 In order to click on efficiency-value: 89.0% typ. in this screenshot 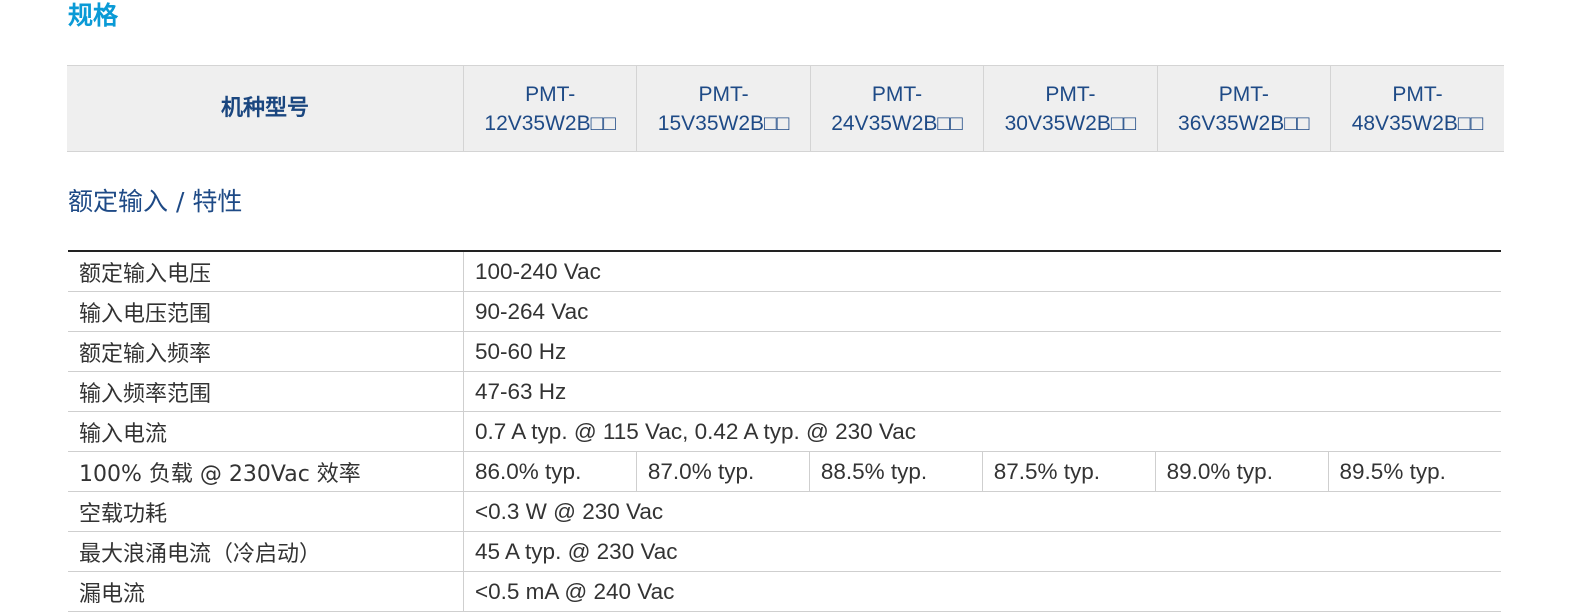, I will do `click(1242, 471)`.